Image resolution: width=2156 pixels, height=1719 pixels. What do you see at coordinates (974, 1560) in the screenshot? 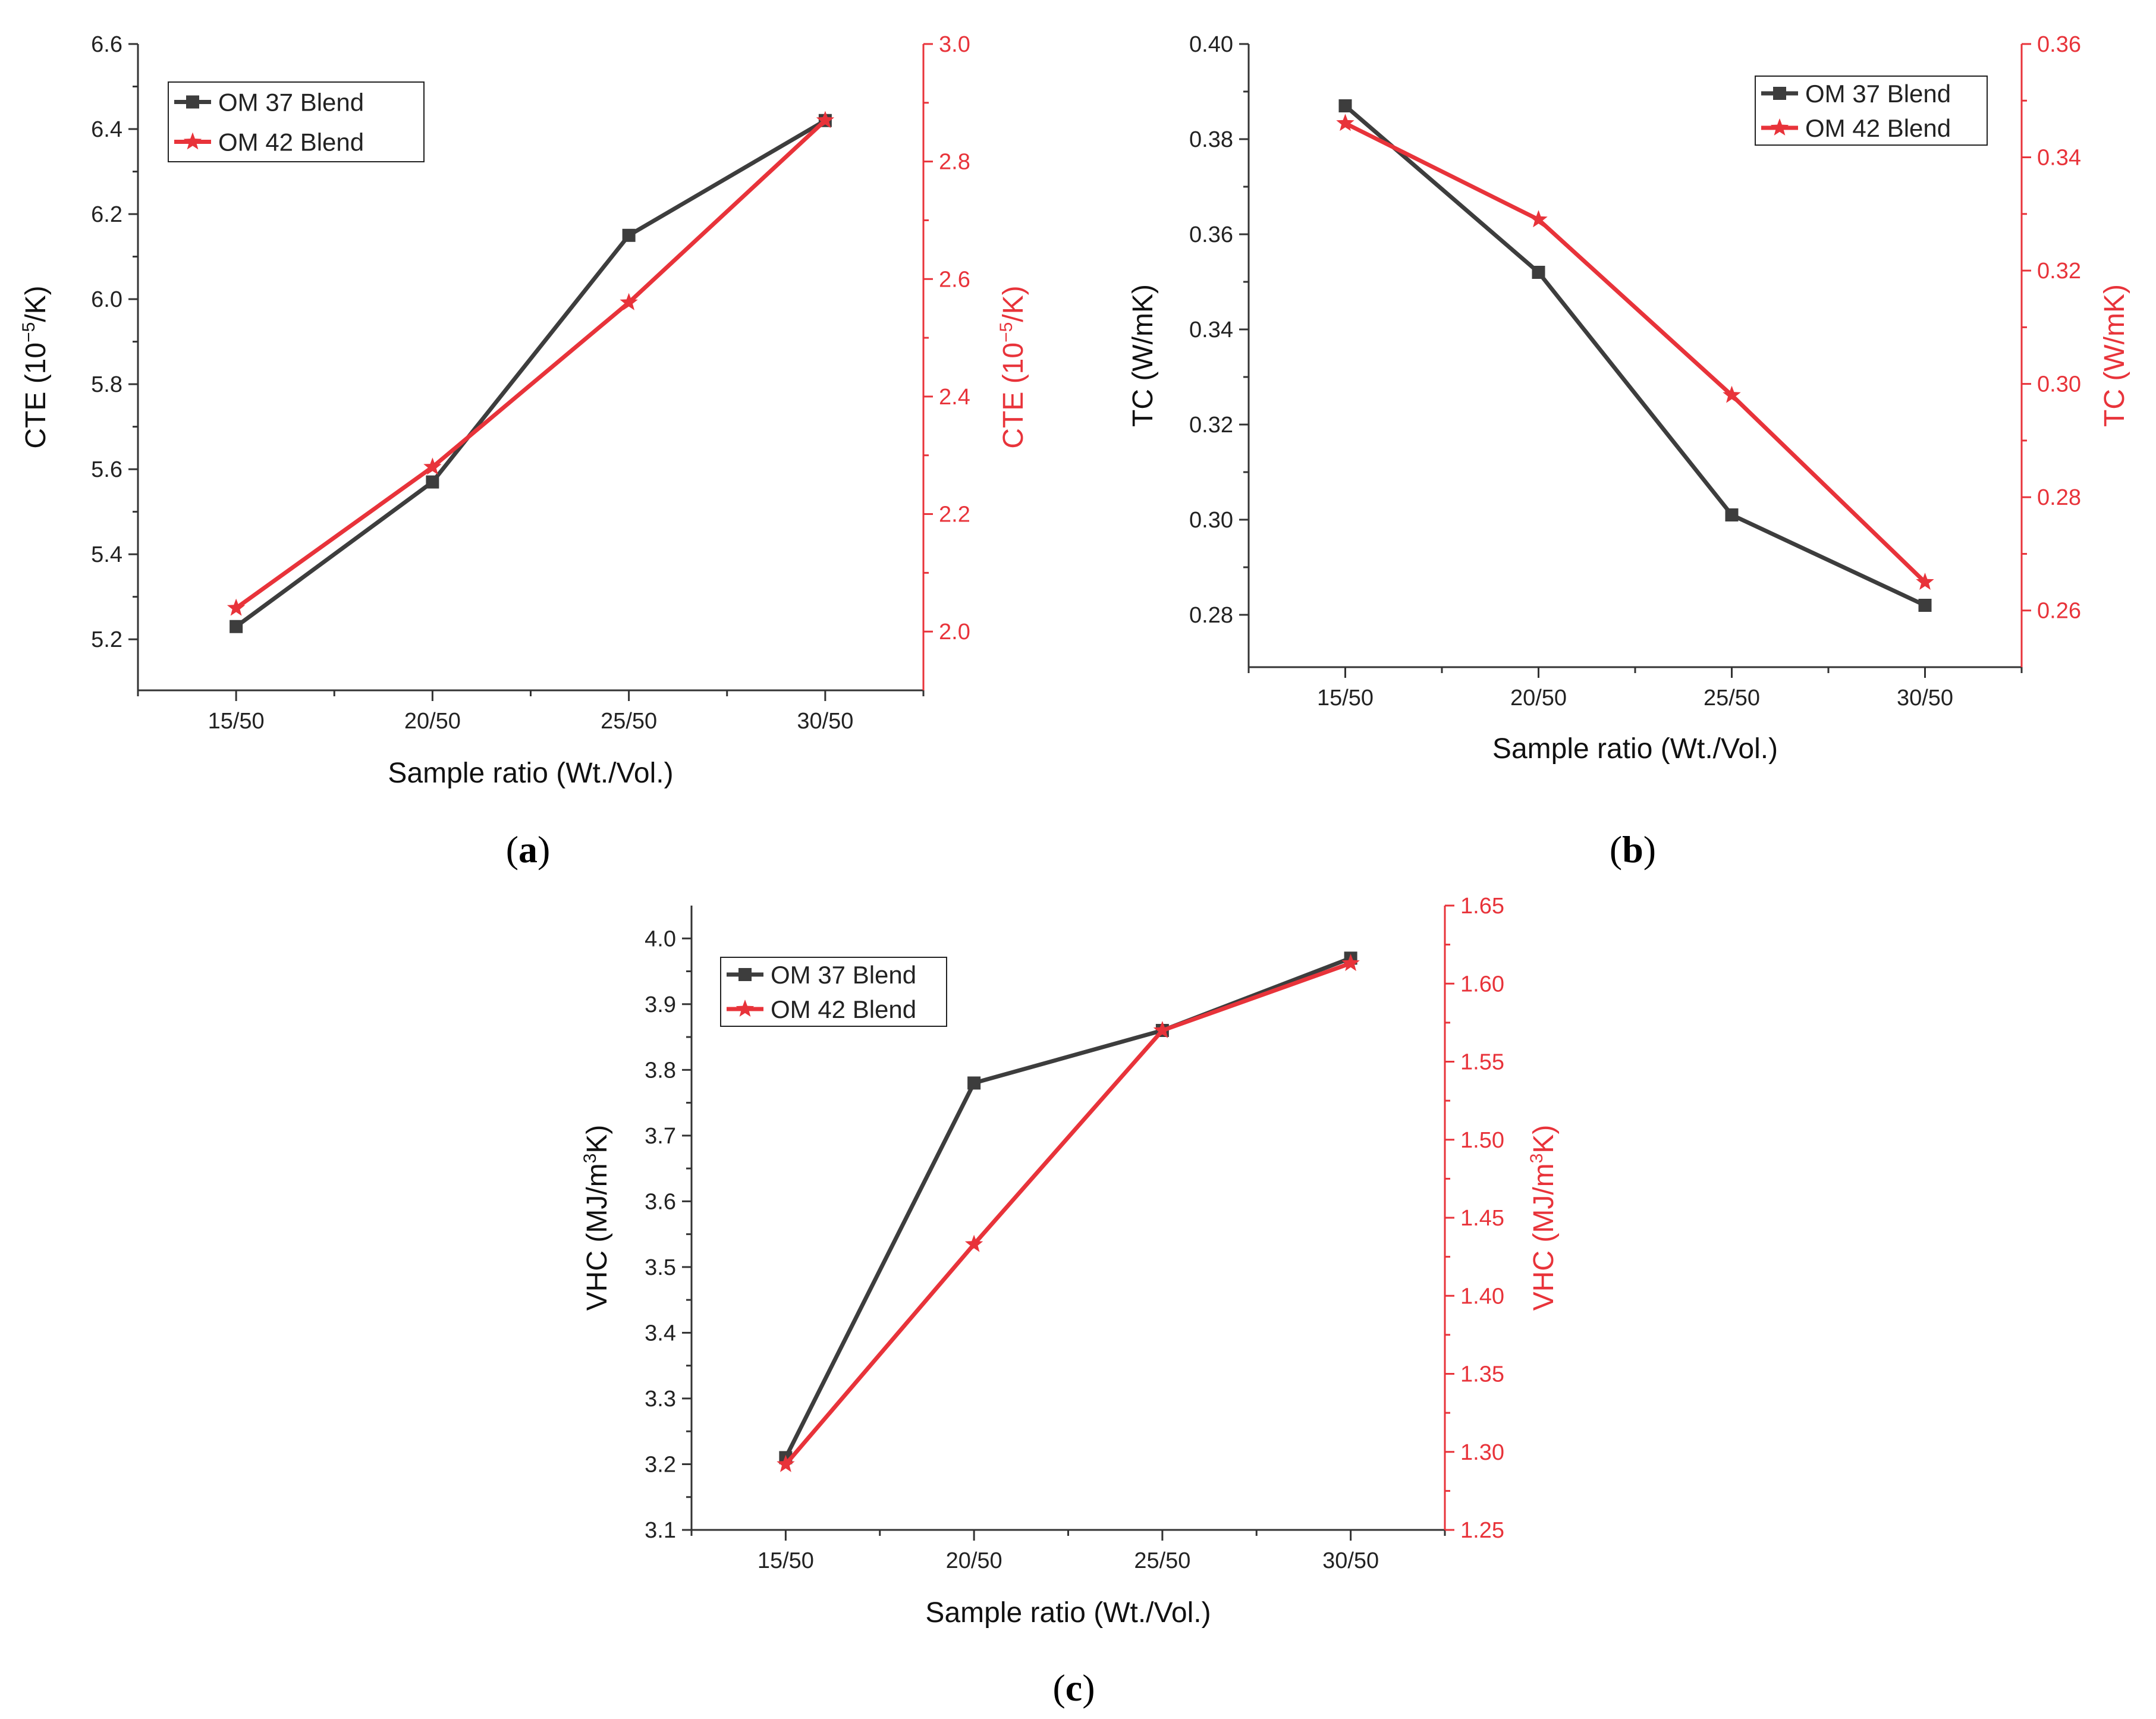
I see `panel-c-x-tick-label: 20/50` at bounding box center [974, 1560].